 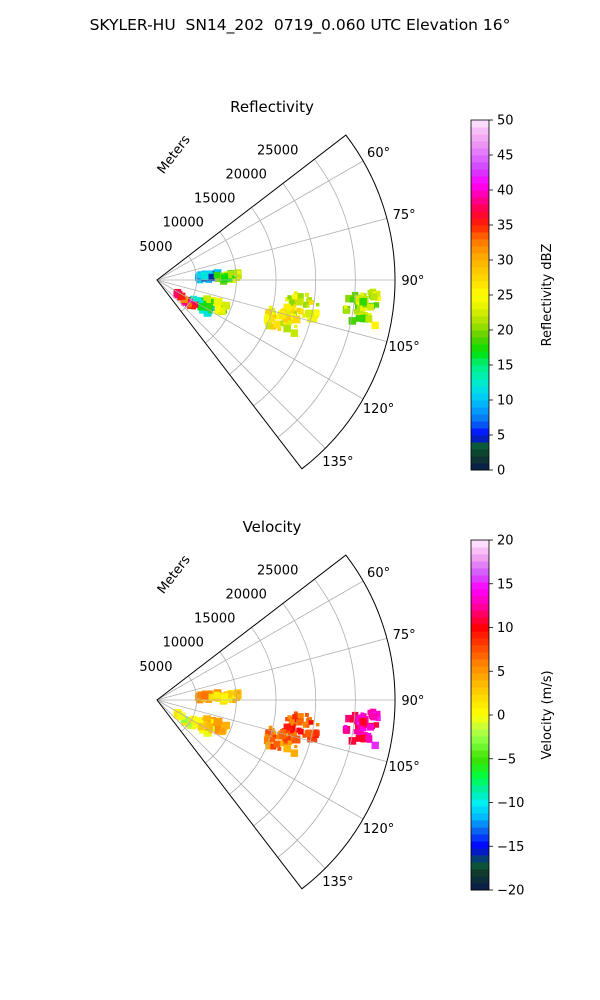 I want to click on chart-title: Reflectivity, so click(x=272, y=107).